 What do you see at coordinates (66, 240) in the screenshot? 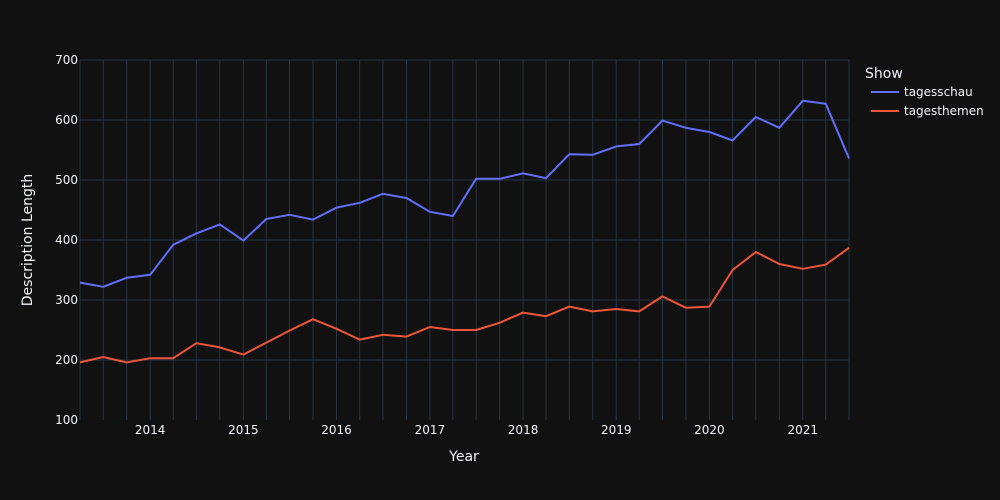
I see `y-tick-label: 400` at bounding box center [66, 240].